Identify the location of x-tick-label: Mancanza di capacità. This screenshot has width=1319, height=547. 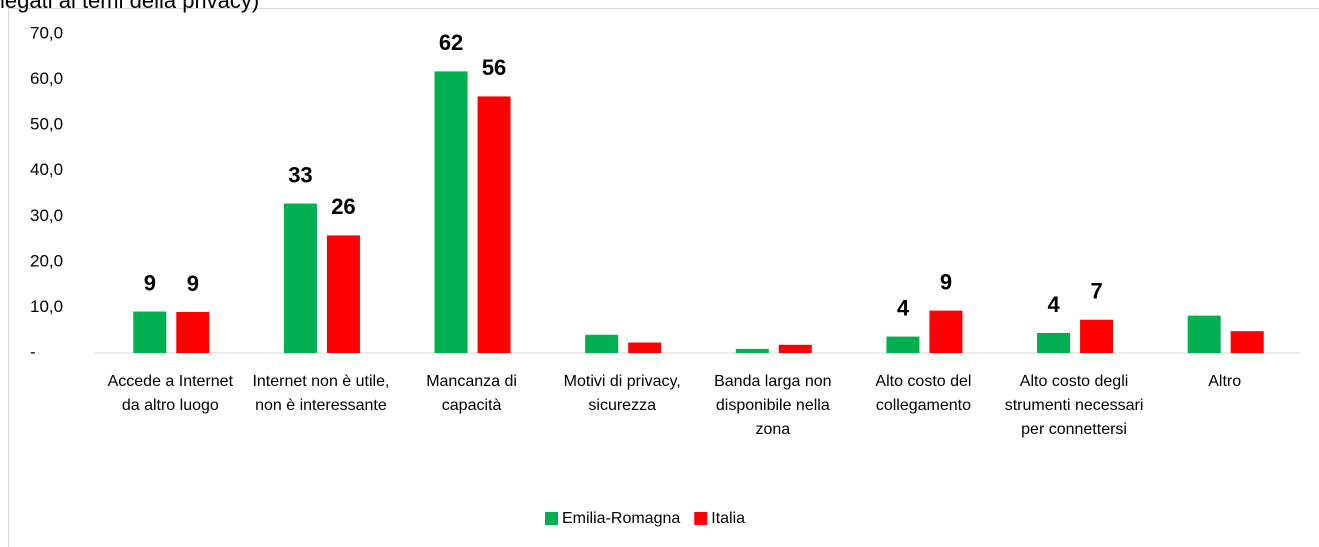
(471, 393).